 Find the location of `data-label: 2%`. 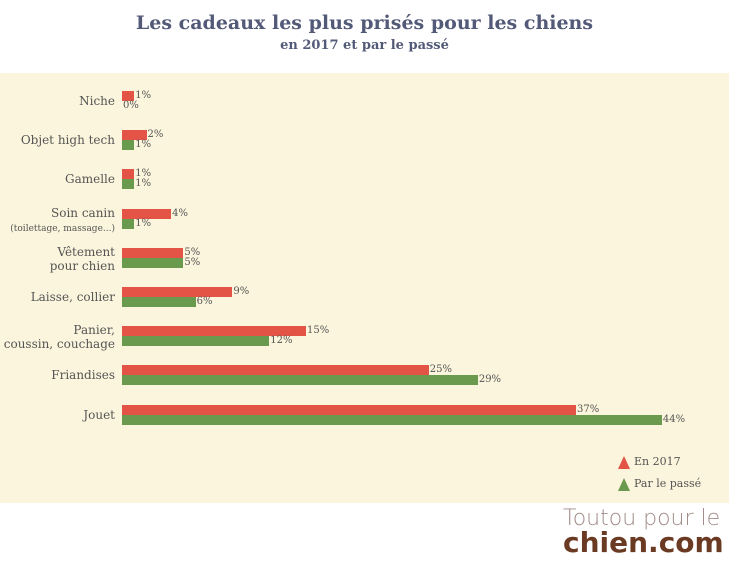

data-label: 2% is located at coordinates (155, 135).